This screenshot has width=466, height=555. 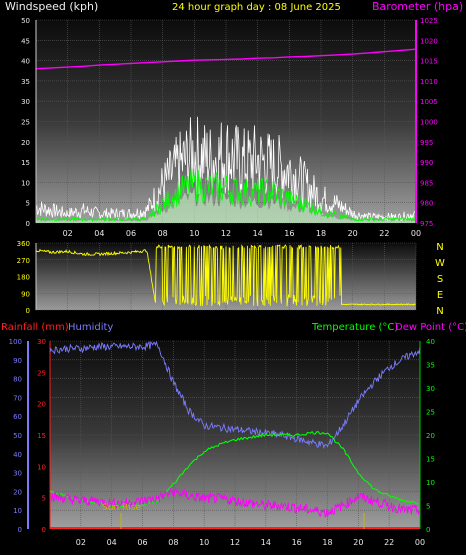 What do you see at coordinates (17, 417) in the screenshot?
I see `humidity-tick-label: 60` at bounding box center [17, 417].